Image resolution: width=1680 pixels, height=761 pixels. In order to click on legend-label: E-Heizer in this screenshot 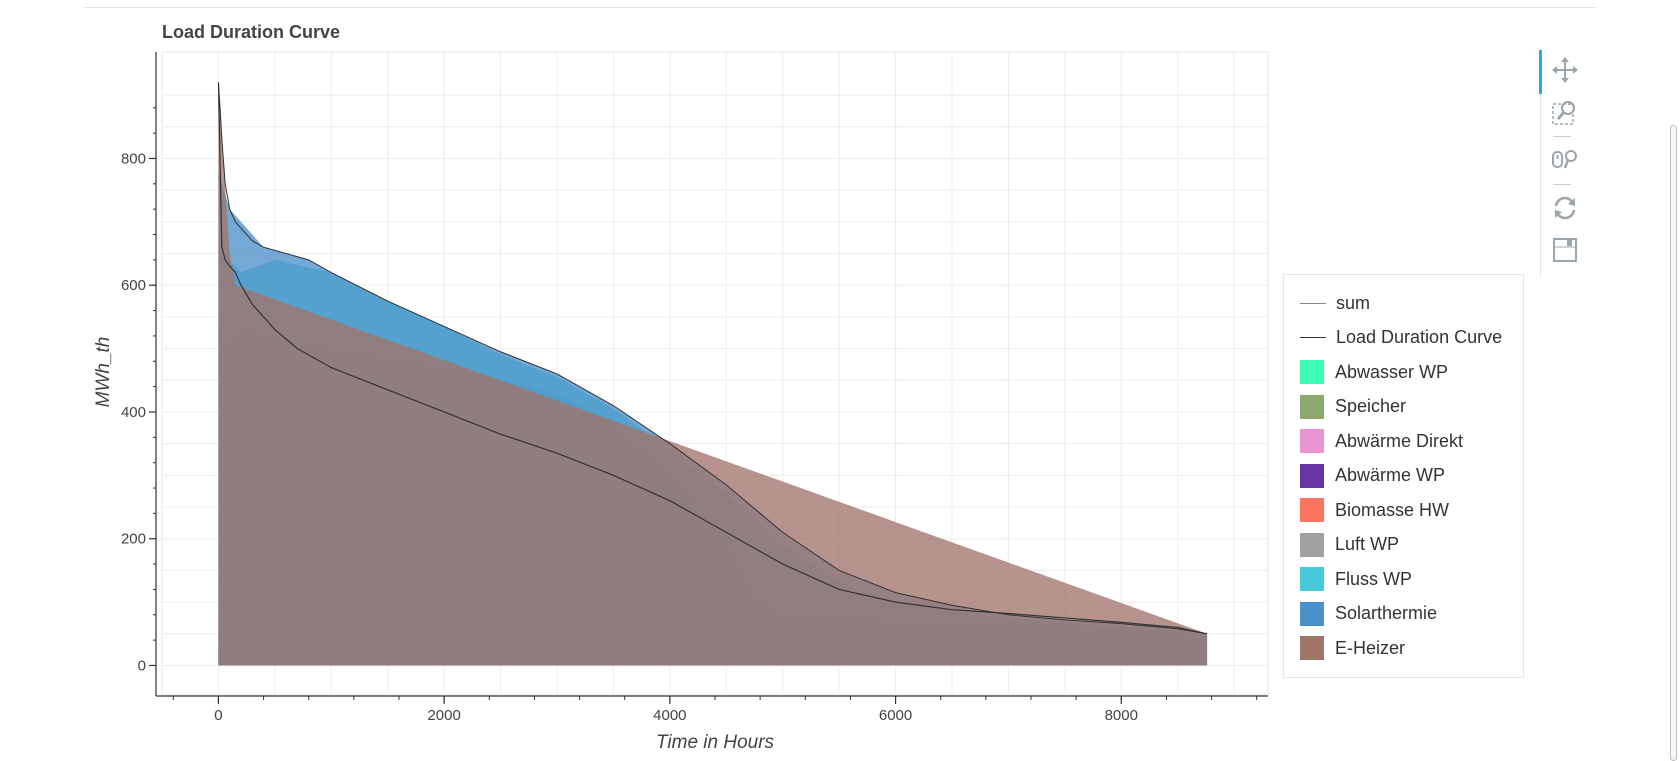, I will do `click(1370, 647)`.